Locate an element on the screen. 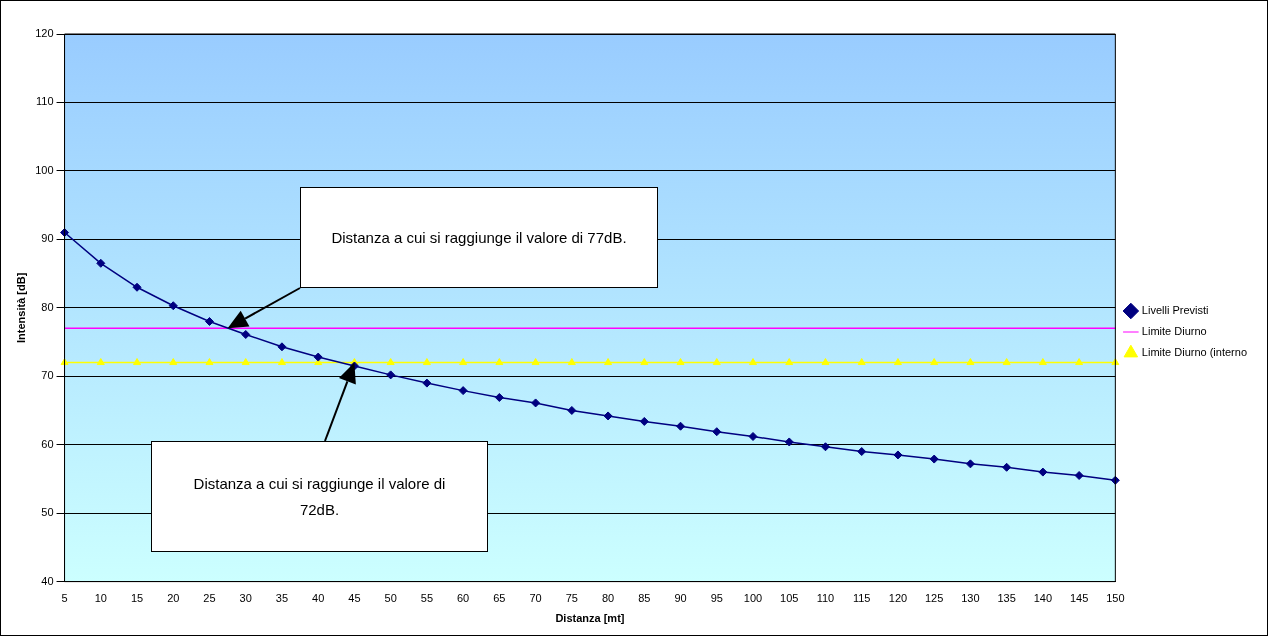 The height and width of the screenshot is (636, 1268). legend-label: Livelli Previsti is located at coordinates (1175, 310).